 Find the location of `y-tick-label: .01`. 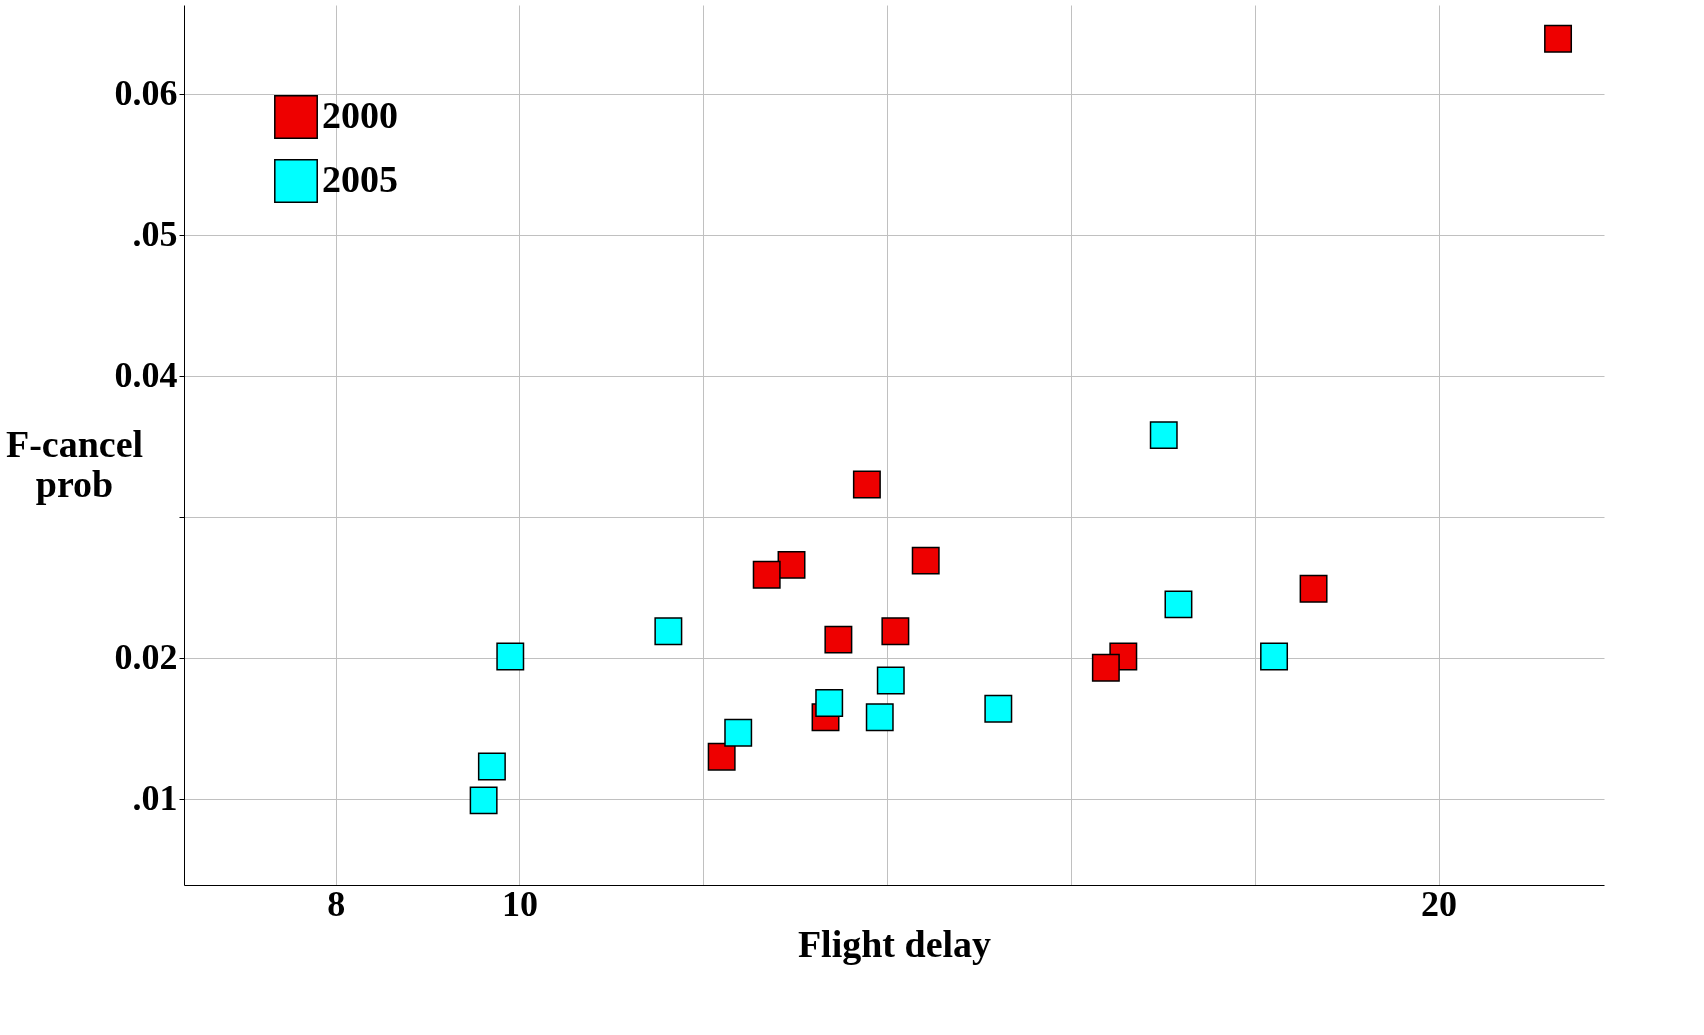

y-tick-label: .01 is located at coordinates (155, 798).